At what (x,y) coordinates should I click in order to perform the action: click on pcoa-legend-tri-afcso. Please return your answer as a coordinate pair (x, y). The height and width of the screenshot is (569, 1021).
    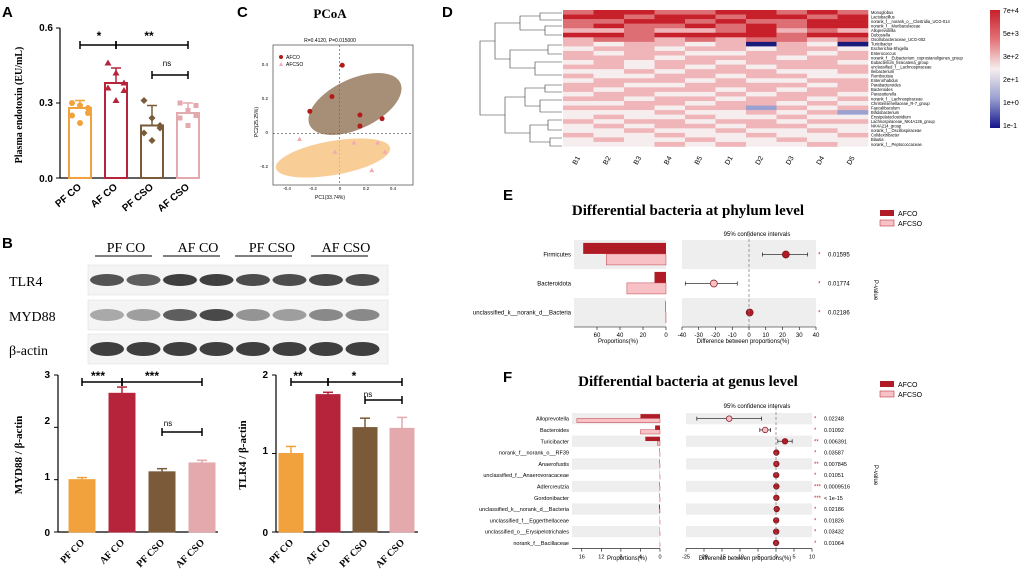
    Looking at the image, I should click on (281, 64).